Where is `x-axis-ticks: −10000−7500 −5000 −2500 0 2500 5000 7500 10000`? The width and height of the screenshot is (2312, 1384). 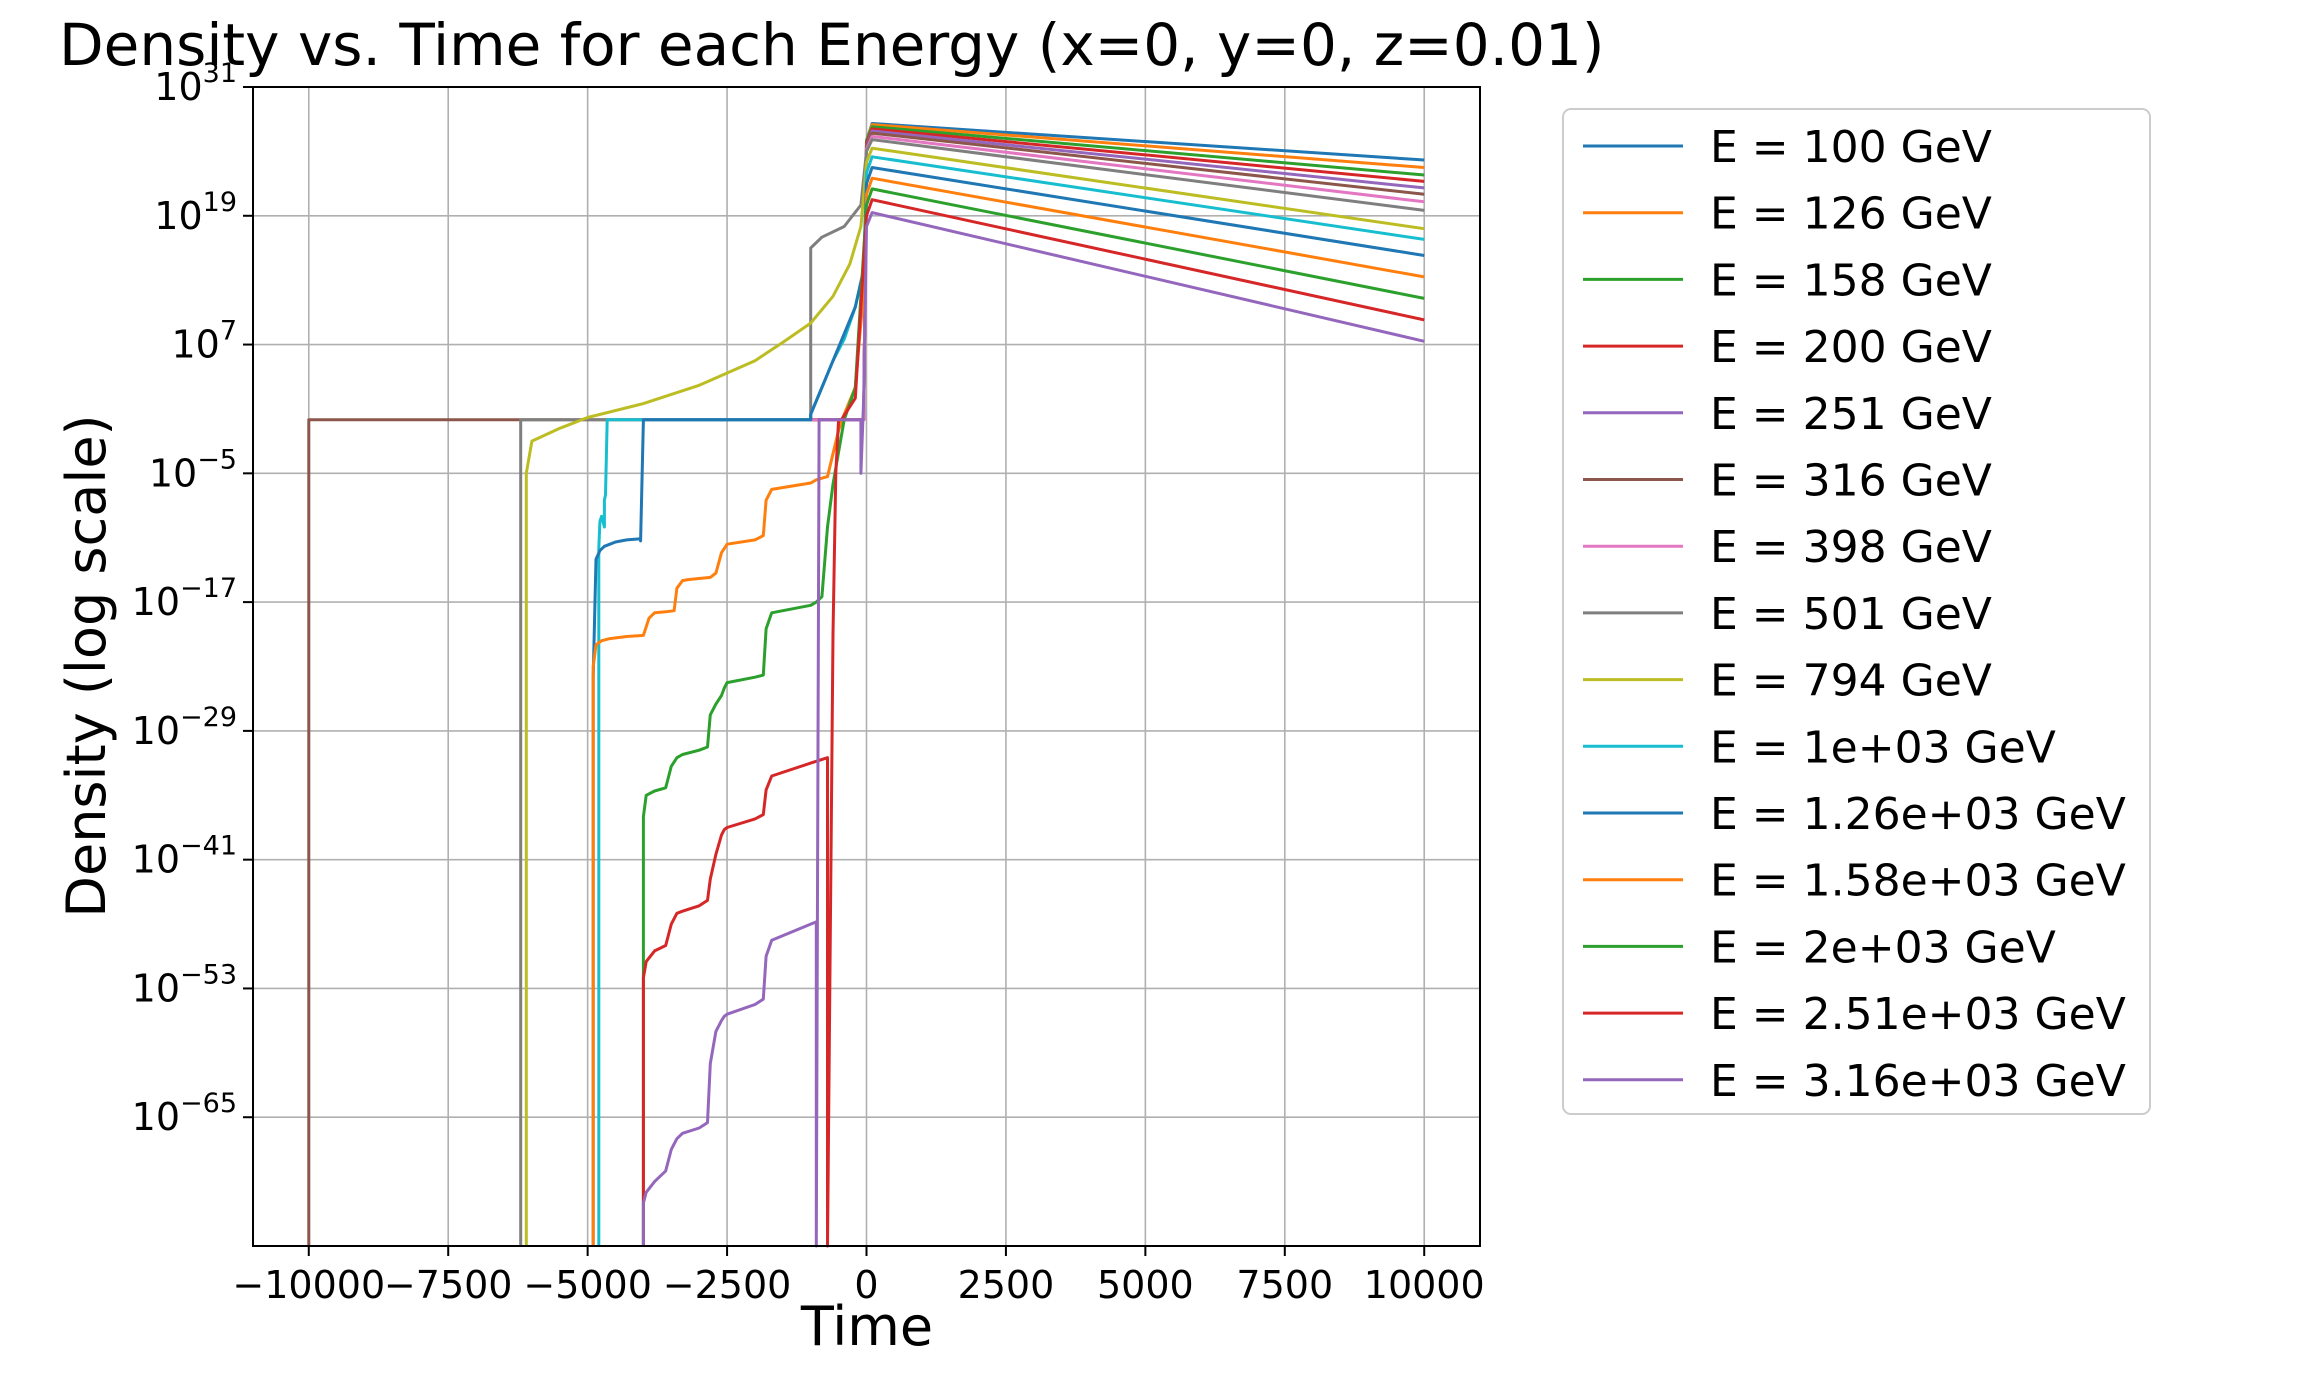
x-axis-ticks: −10000−7500 −5000 −2500 0 2500 5000 7500 10000 is located at coordinates (858, 1276).